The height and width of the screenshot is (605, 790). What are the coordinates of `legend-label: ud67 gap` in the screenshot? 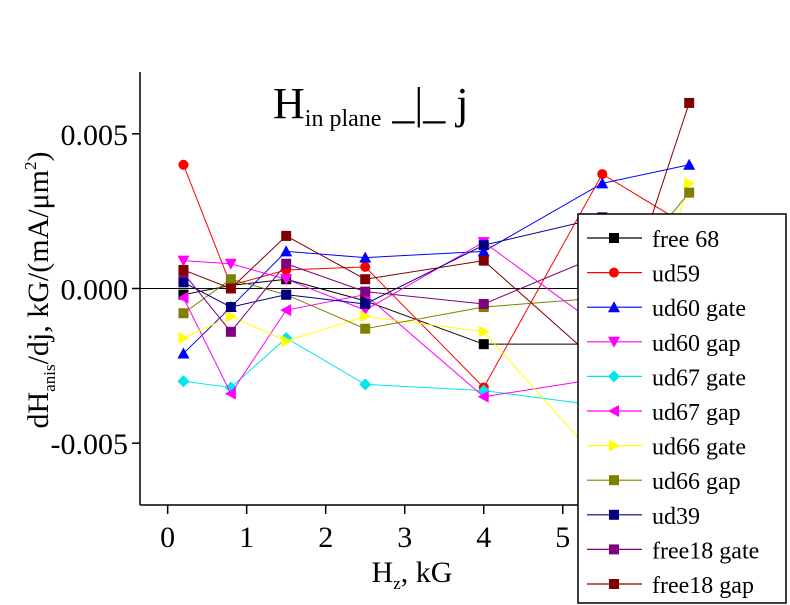 It's located at (696, 413).